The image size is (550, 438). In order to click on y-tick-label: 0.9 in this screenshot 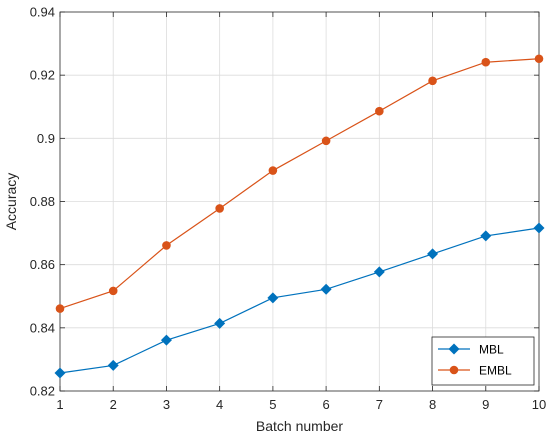, I will do `click(46, 138)`.